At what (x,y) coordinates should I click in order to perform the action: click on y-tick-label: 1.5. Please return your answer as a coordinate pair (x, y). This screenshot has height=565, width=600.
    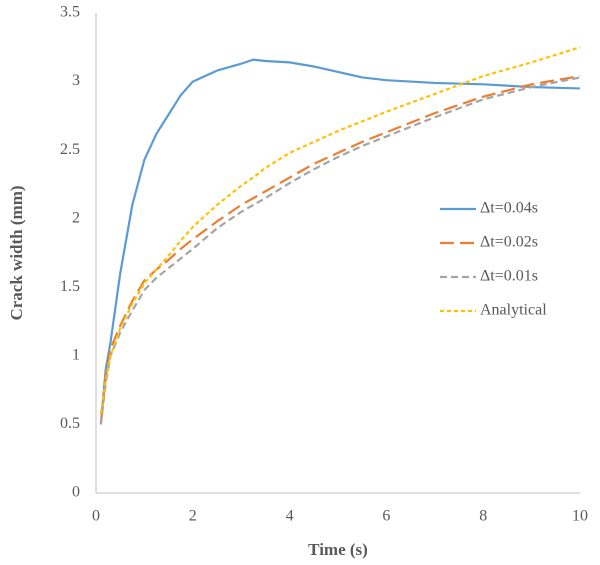
    Looking at the image, I should click on (70, 286).